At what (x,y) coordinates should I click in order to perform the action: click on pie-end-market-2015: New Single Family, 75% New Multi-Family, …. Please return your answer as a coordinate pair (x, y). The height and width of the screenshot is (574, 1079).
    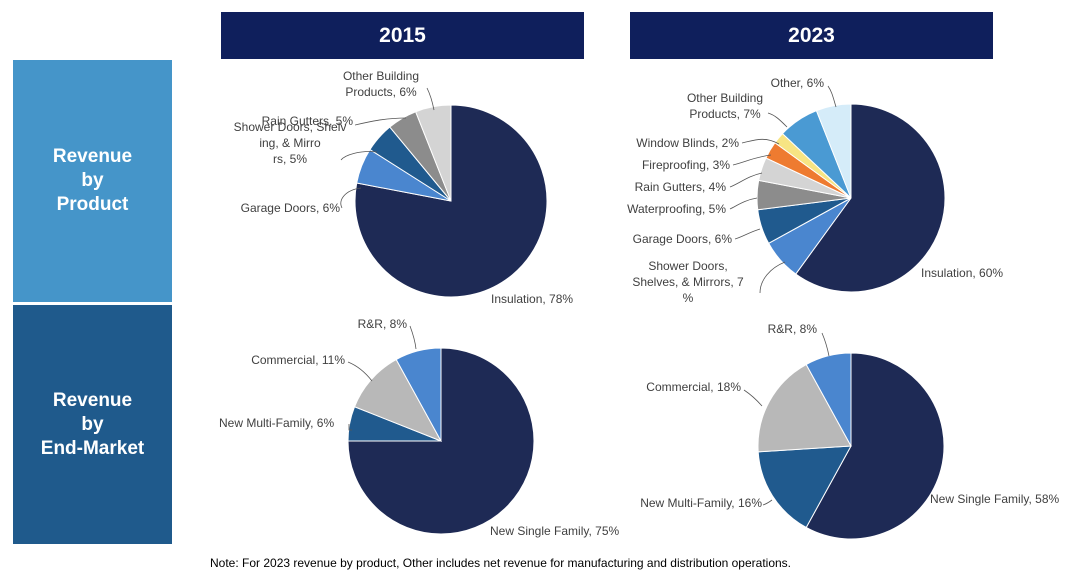
    Looking at the image, I should click on (419, 427).